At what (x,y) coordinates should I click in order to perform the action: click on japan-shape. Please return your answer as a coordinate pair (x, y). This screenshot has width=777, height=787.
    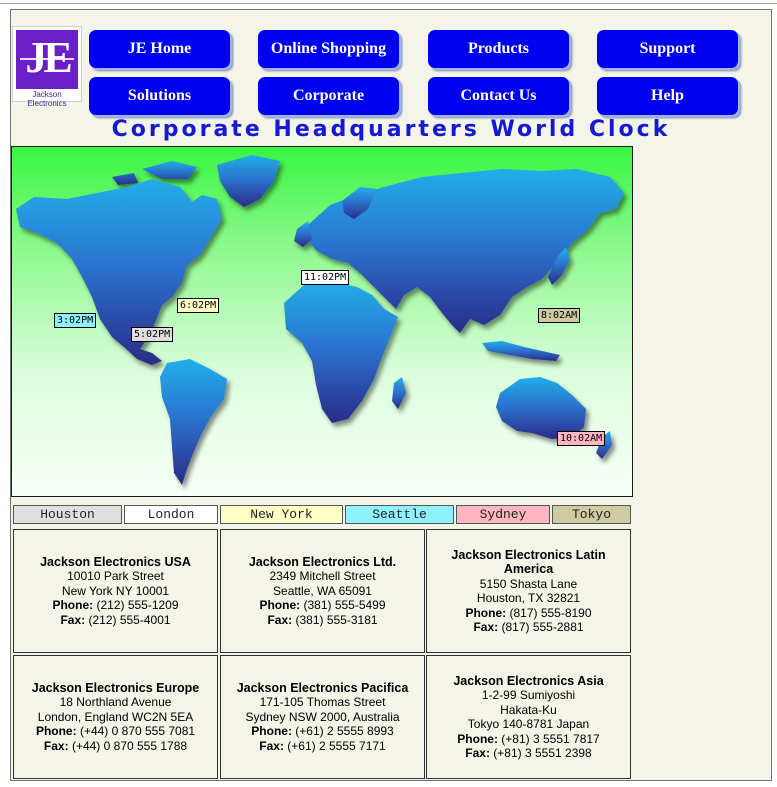
    Looking at the image, I should click on (559, 266).